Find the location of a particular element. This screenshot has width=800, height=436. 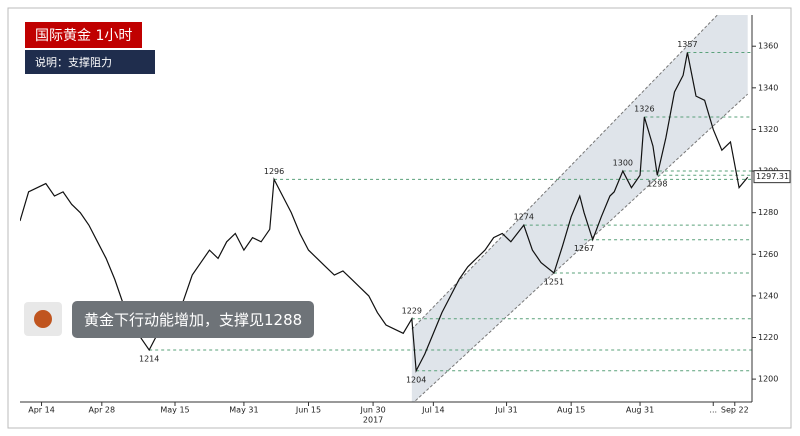

level-label: 1251 is located at coordinates (554, 282).